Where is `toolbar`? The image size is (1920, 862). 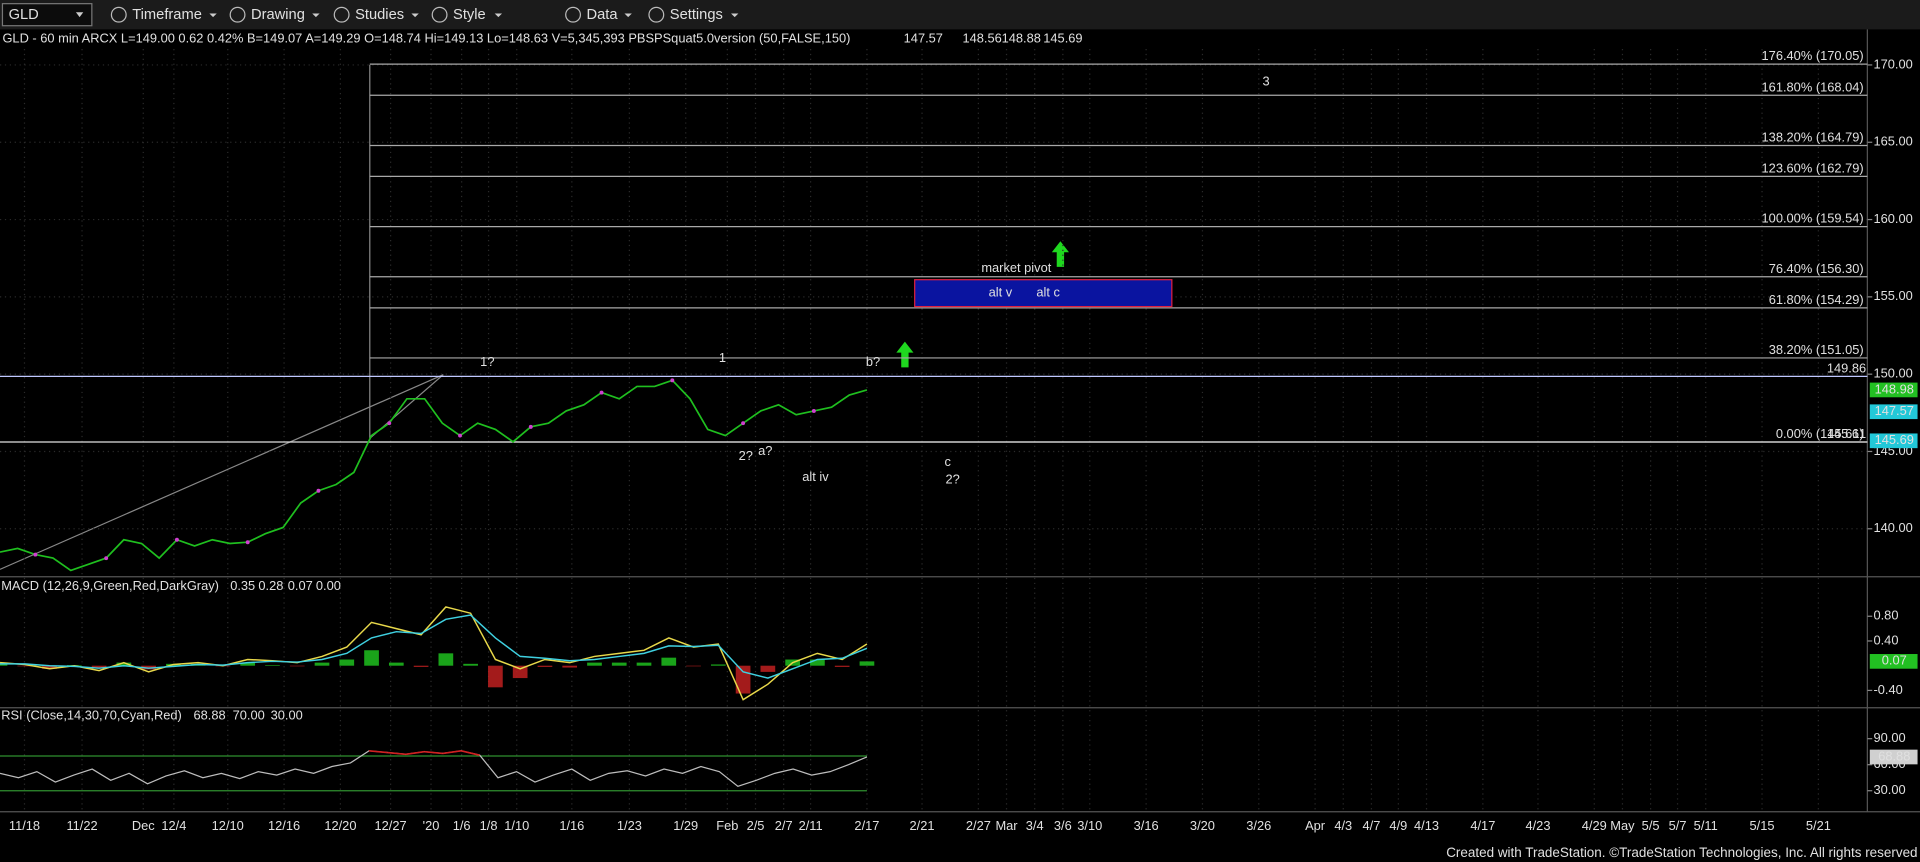 toolbar is located at coordinates (960, 15).